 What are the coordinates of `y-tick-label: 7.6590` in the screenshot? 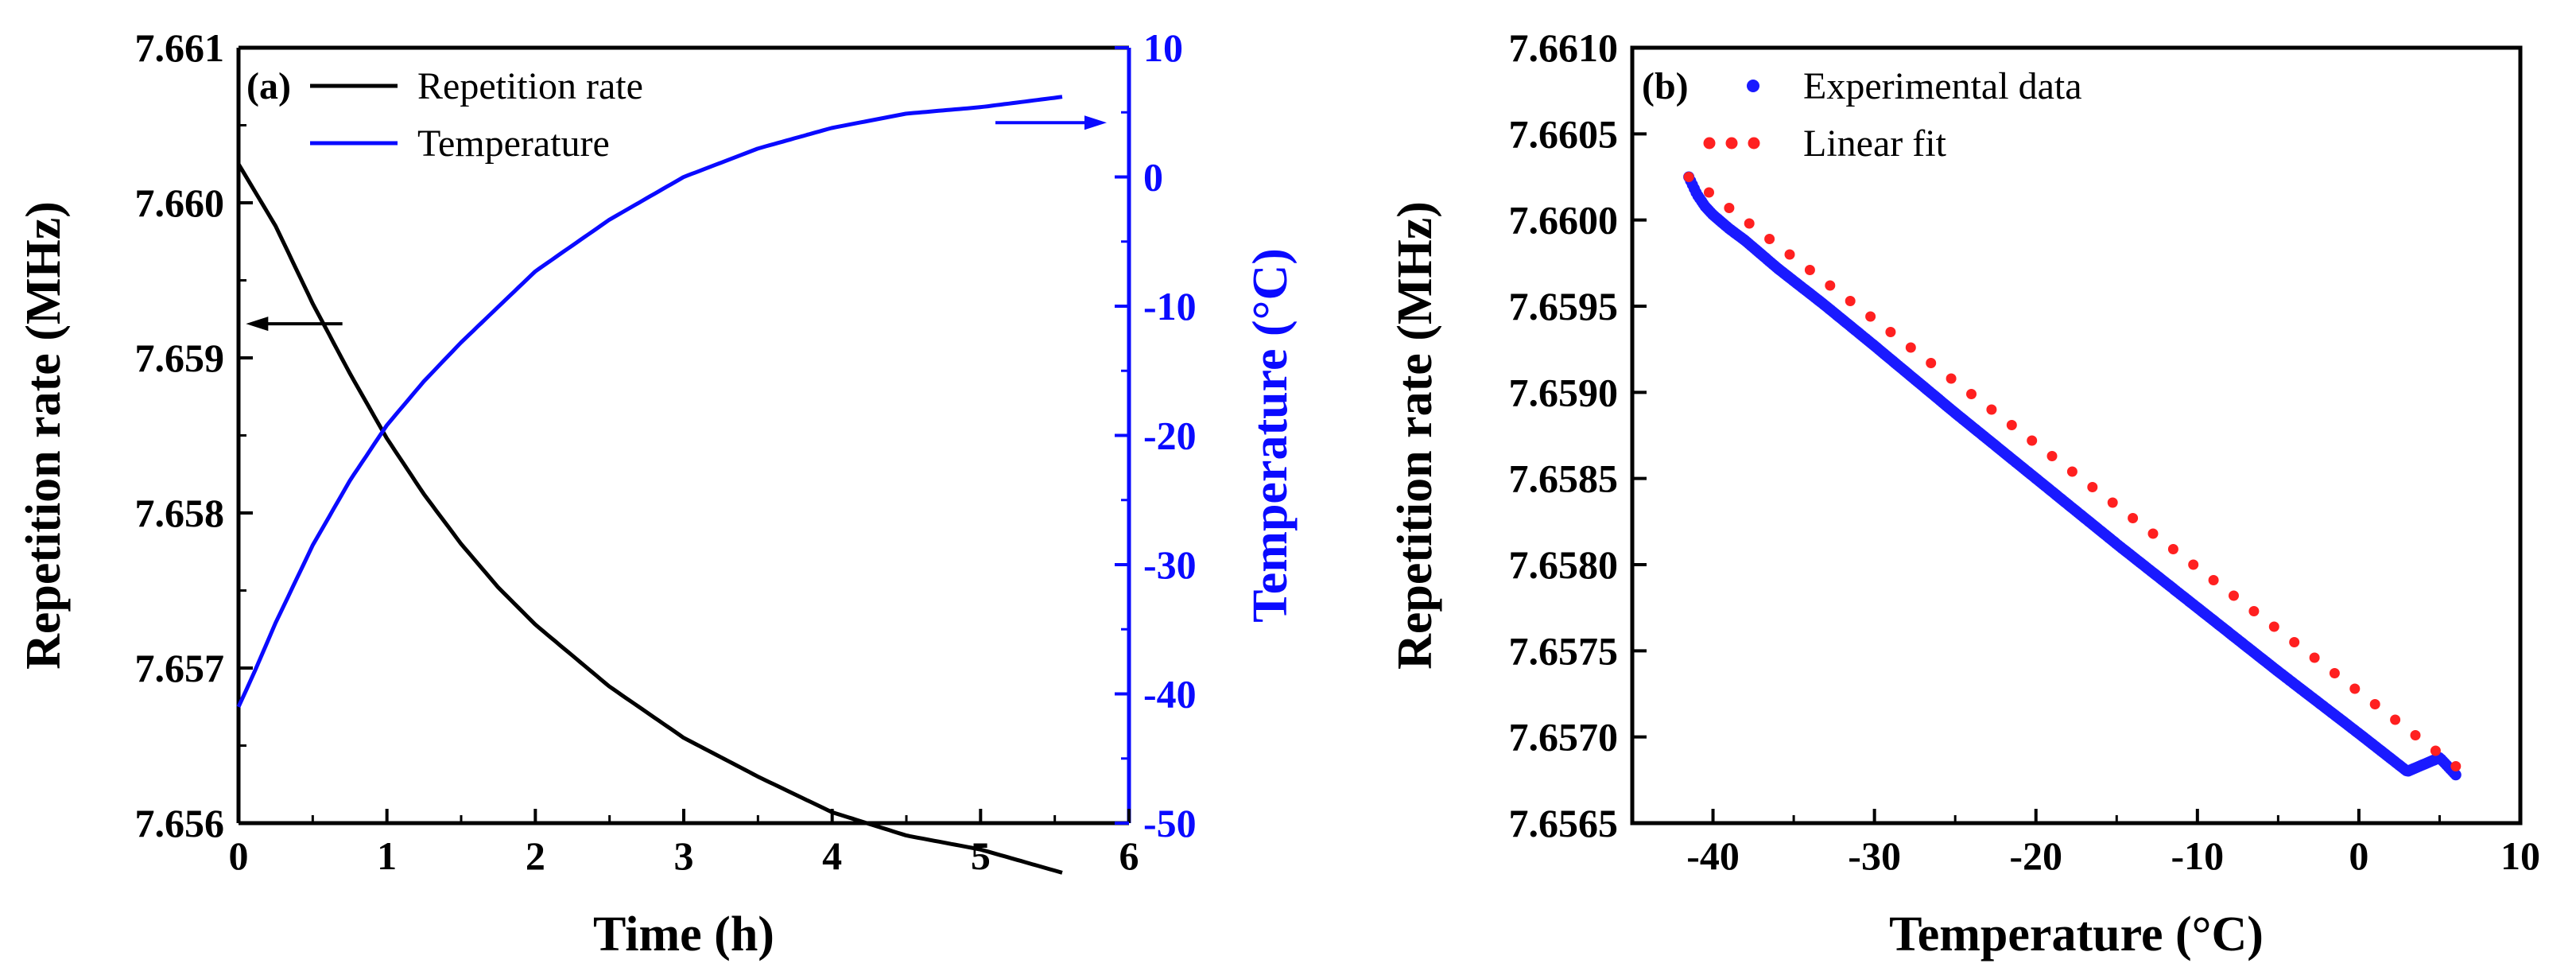 It's located at (1564, 392).